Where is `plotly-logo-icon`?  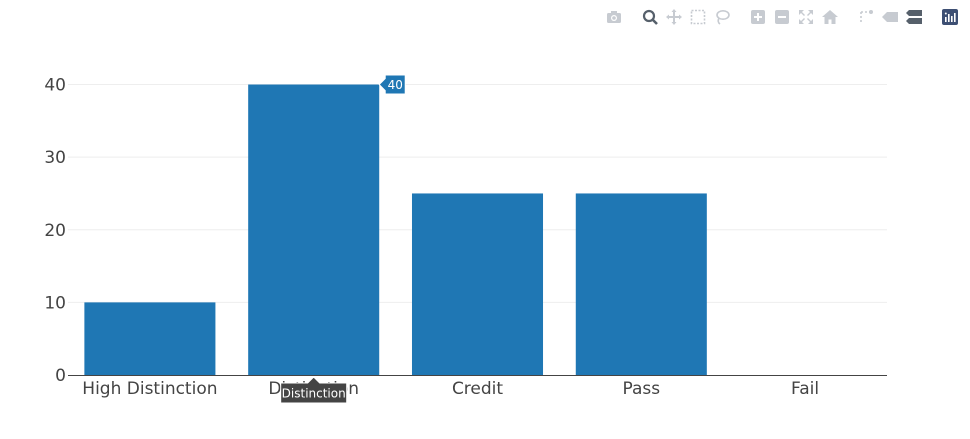
plotly-logo-icon is located at coordinates (950, 17).